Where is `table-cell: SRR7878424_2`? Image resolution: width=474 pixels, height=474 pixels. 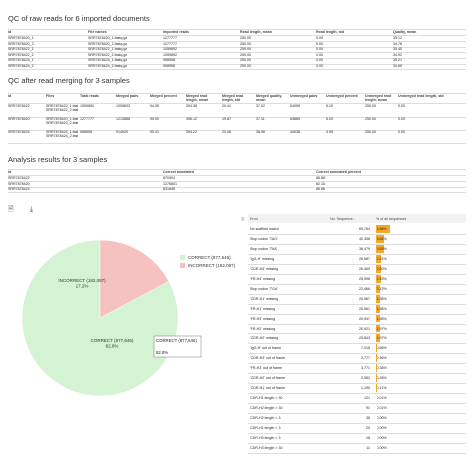 table-cell: SRR7878424_2 is located at coordinates (21, 66).